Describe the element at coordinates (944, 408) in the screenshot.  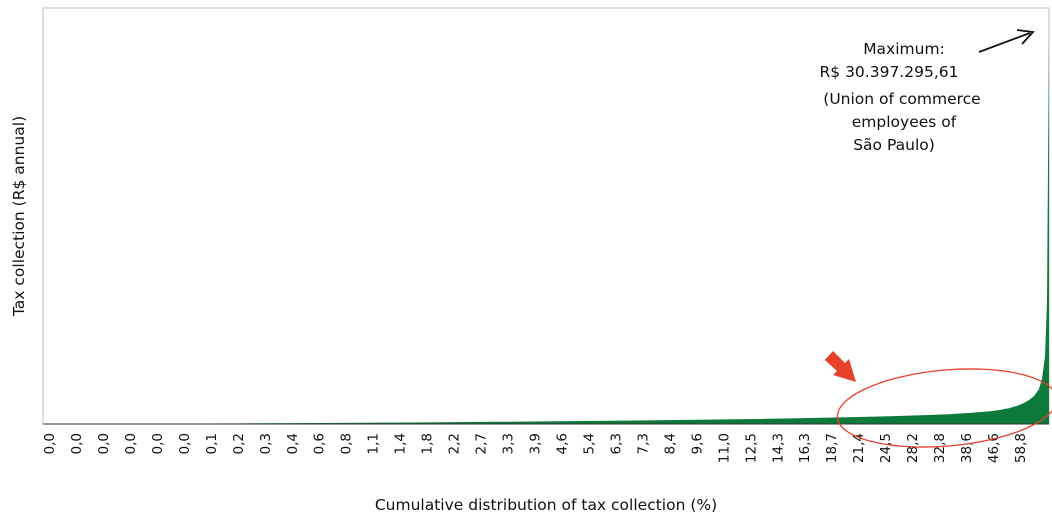
I see `highlight-ellipse` at that location.